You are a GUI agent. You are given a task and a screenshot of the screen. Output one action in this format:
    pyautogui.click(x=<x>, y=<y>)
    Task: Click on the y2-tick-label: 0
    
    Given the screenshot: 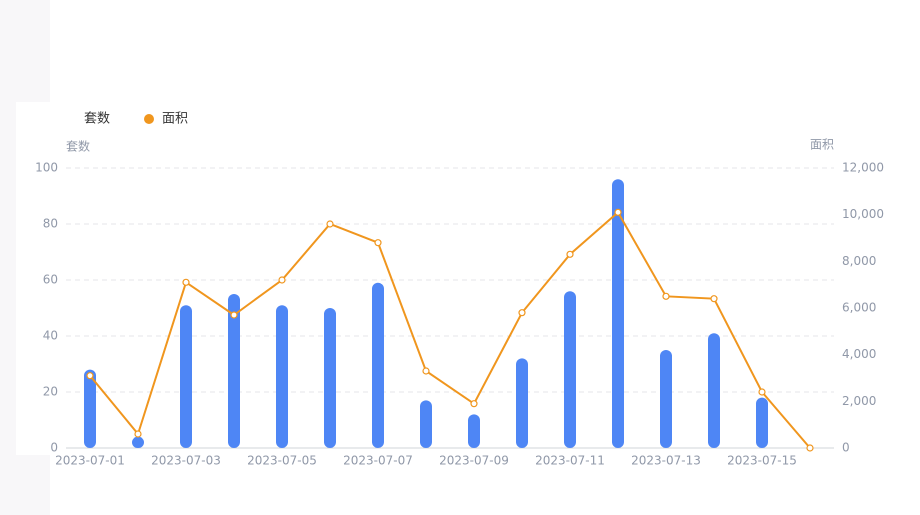 What is the action you would take?
    pyautogui.click(x=846, y=448)
    